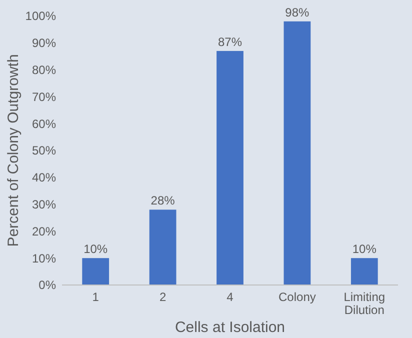 This screenshot has width=412, height=338. What do you see at coordinates (44, 123) in the screenshot?
I see `y-tick-label: 60%` at bounding box center [44, 123].